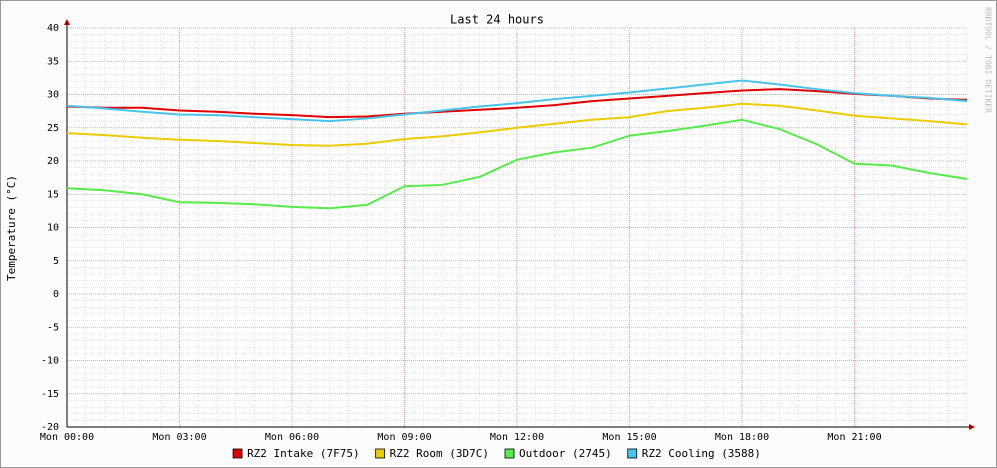  I want to click on y-tick-label: -20, so click(50, 427).